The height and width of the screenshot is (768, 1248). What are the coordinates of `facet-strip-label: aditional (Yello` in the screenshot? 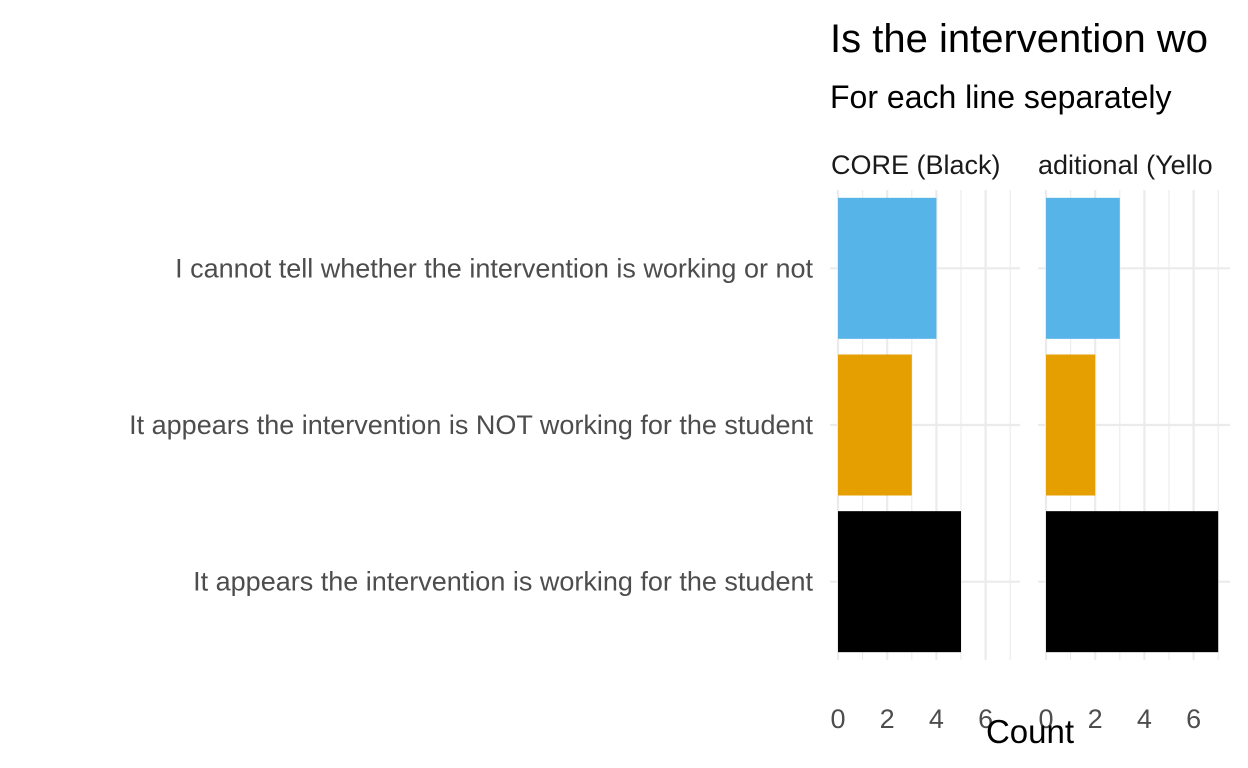 It's located at (1125, 165).